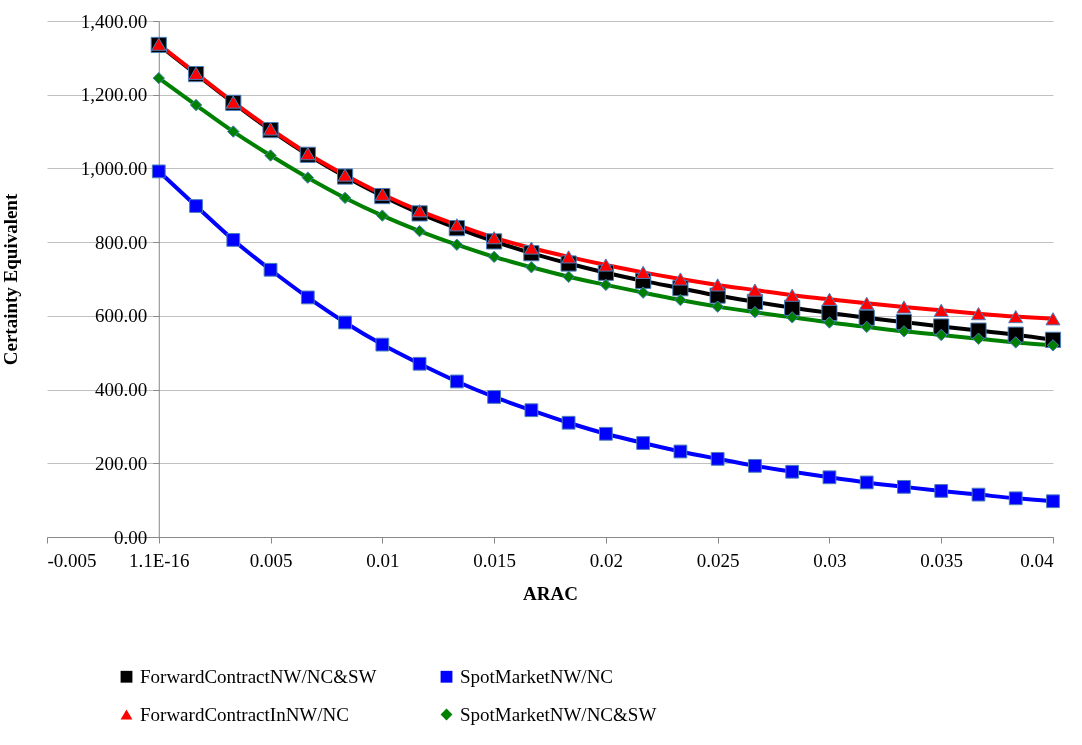 This screenshot has height=745, width=1082. Describe the element at coordinates (72, 560) in the screenshot. I see `x-tick-label: -0.005` at that location.